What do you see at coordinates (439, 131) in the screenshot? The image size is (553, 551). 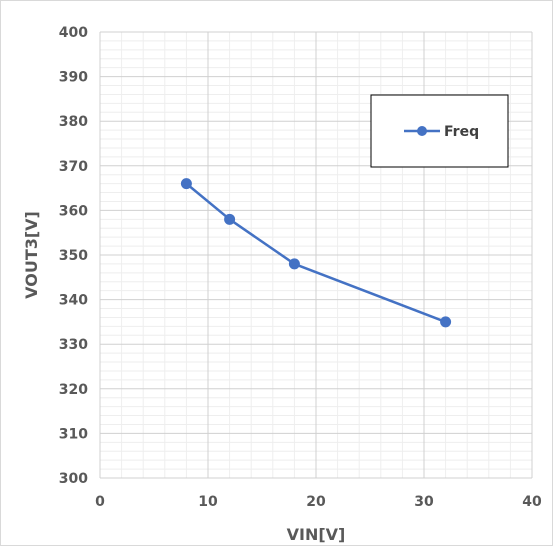 I see `legend: Freq` at bounding box center [439, 131].